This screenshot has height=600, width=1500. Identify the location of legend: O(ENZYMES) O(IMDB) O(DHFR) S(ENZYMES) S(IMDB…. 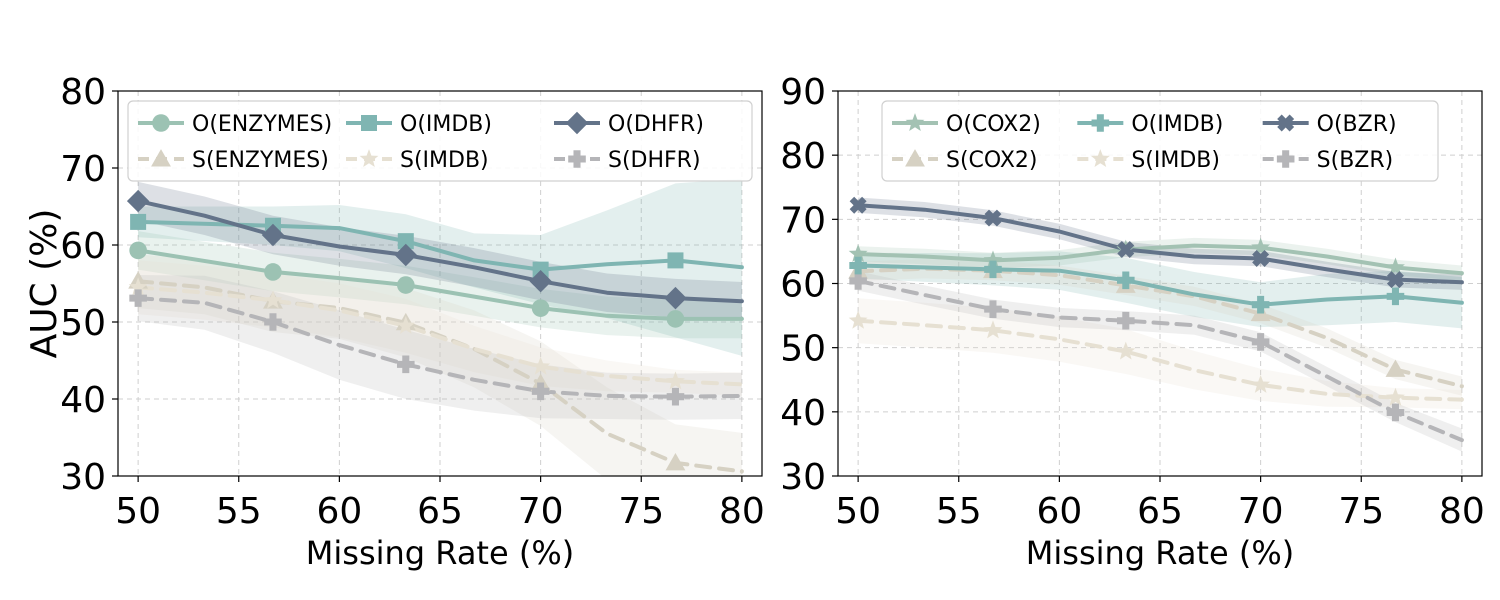
(440, 141).